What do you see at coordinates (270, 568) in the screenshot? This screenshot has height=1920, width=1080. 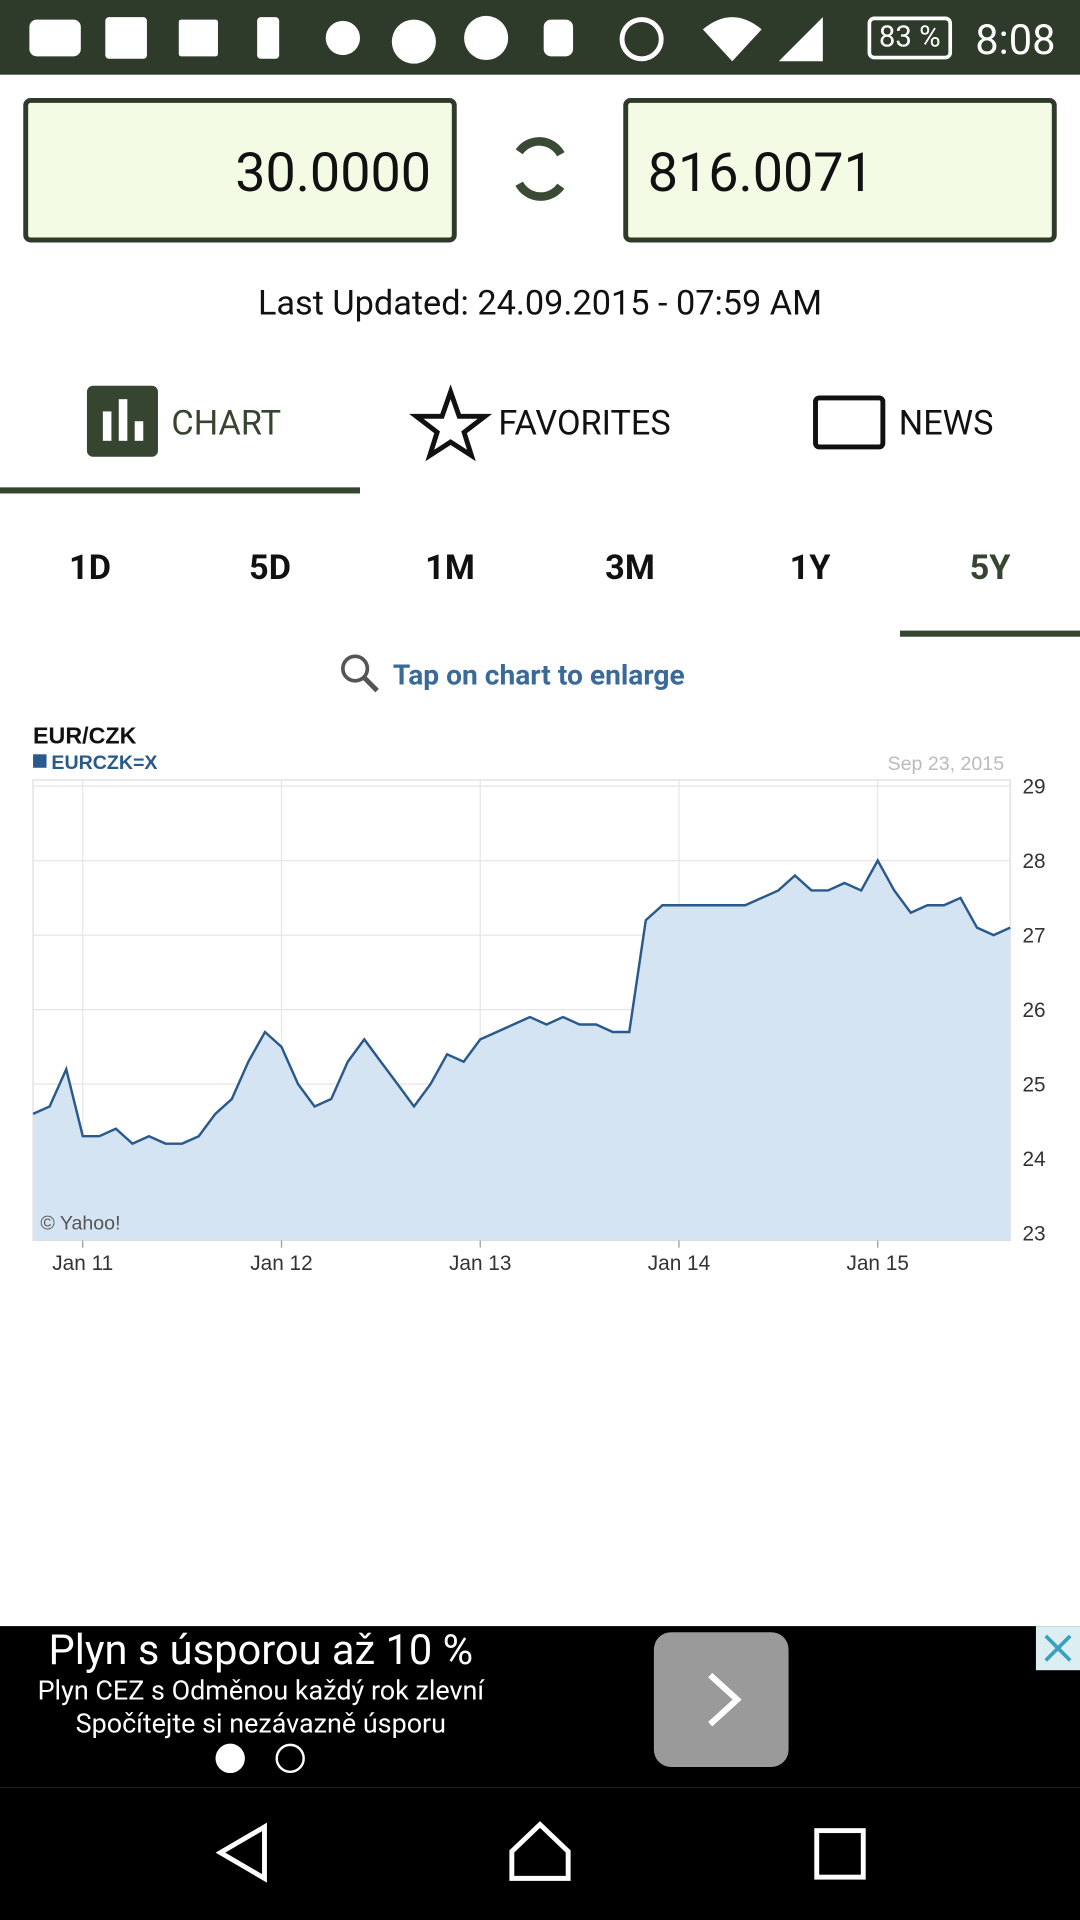 I see `range-tab: 5D` at bounding box center [270, 568].